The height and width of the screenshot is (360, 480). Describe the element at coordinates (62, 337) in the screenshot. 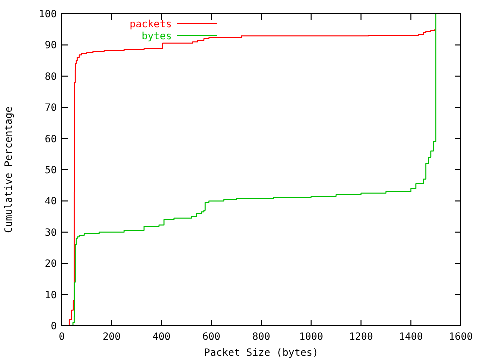

I see `x-tick-label: 0` at that location.